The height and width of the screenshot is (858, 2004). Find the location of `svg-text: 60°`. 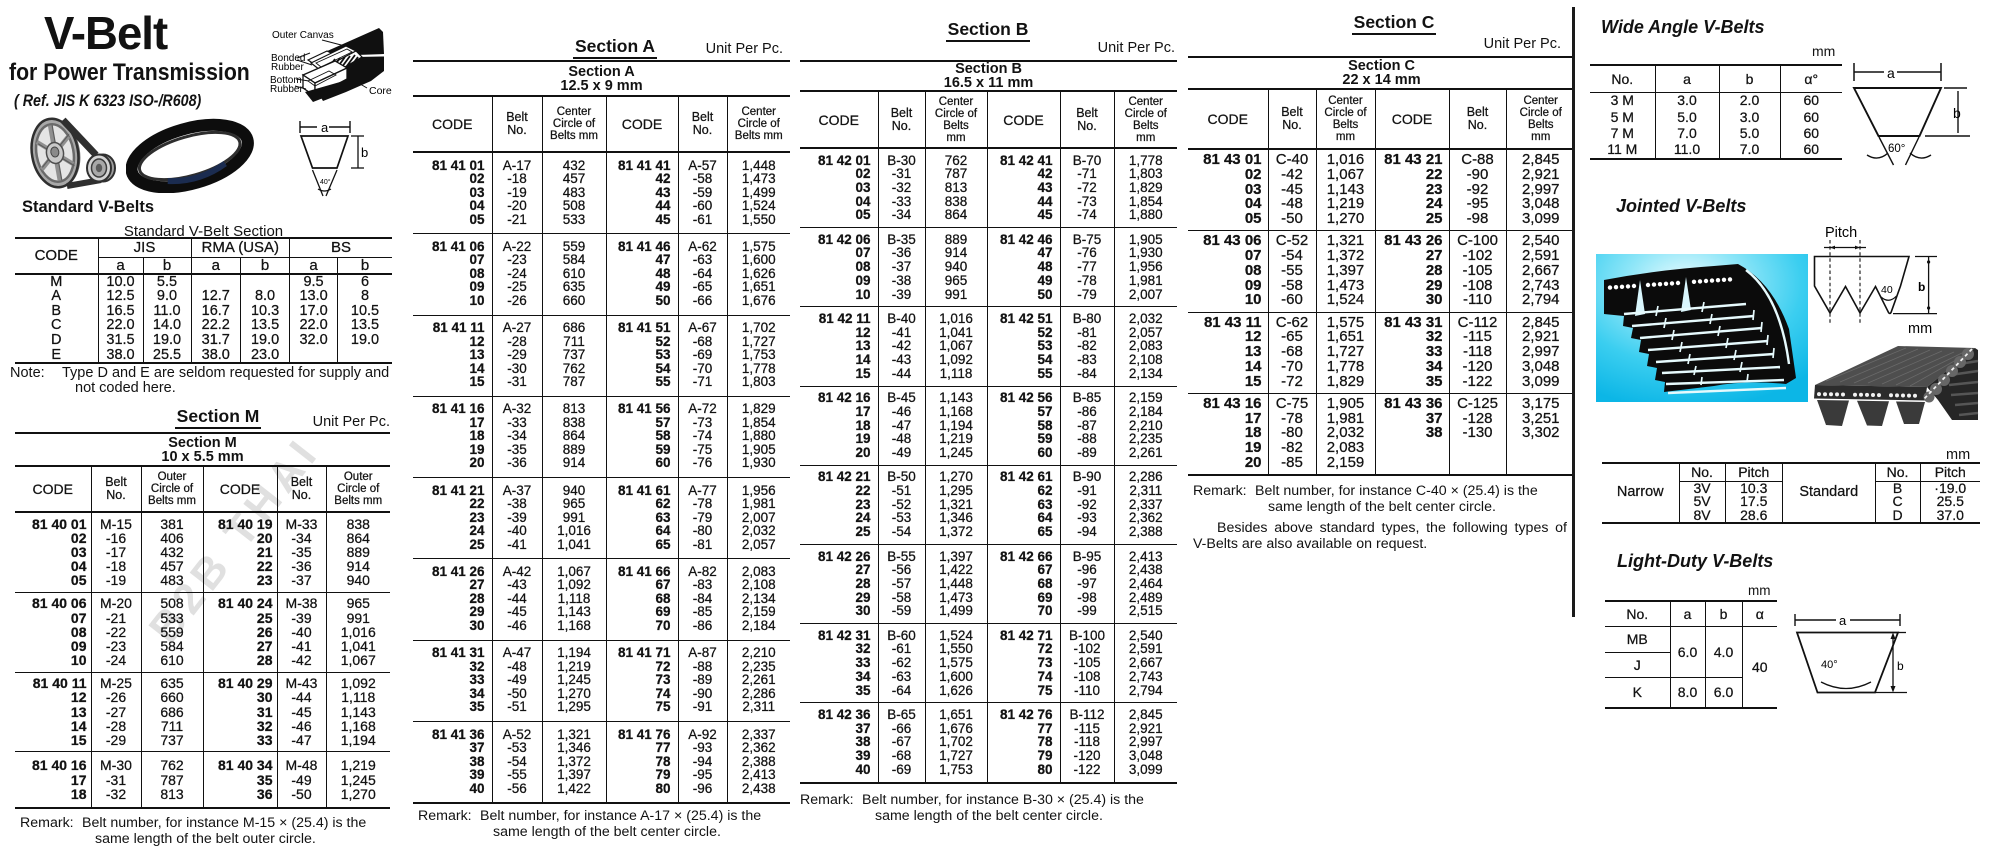

svg-text: 60° is located at coordinates (1896, 149).